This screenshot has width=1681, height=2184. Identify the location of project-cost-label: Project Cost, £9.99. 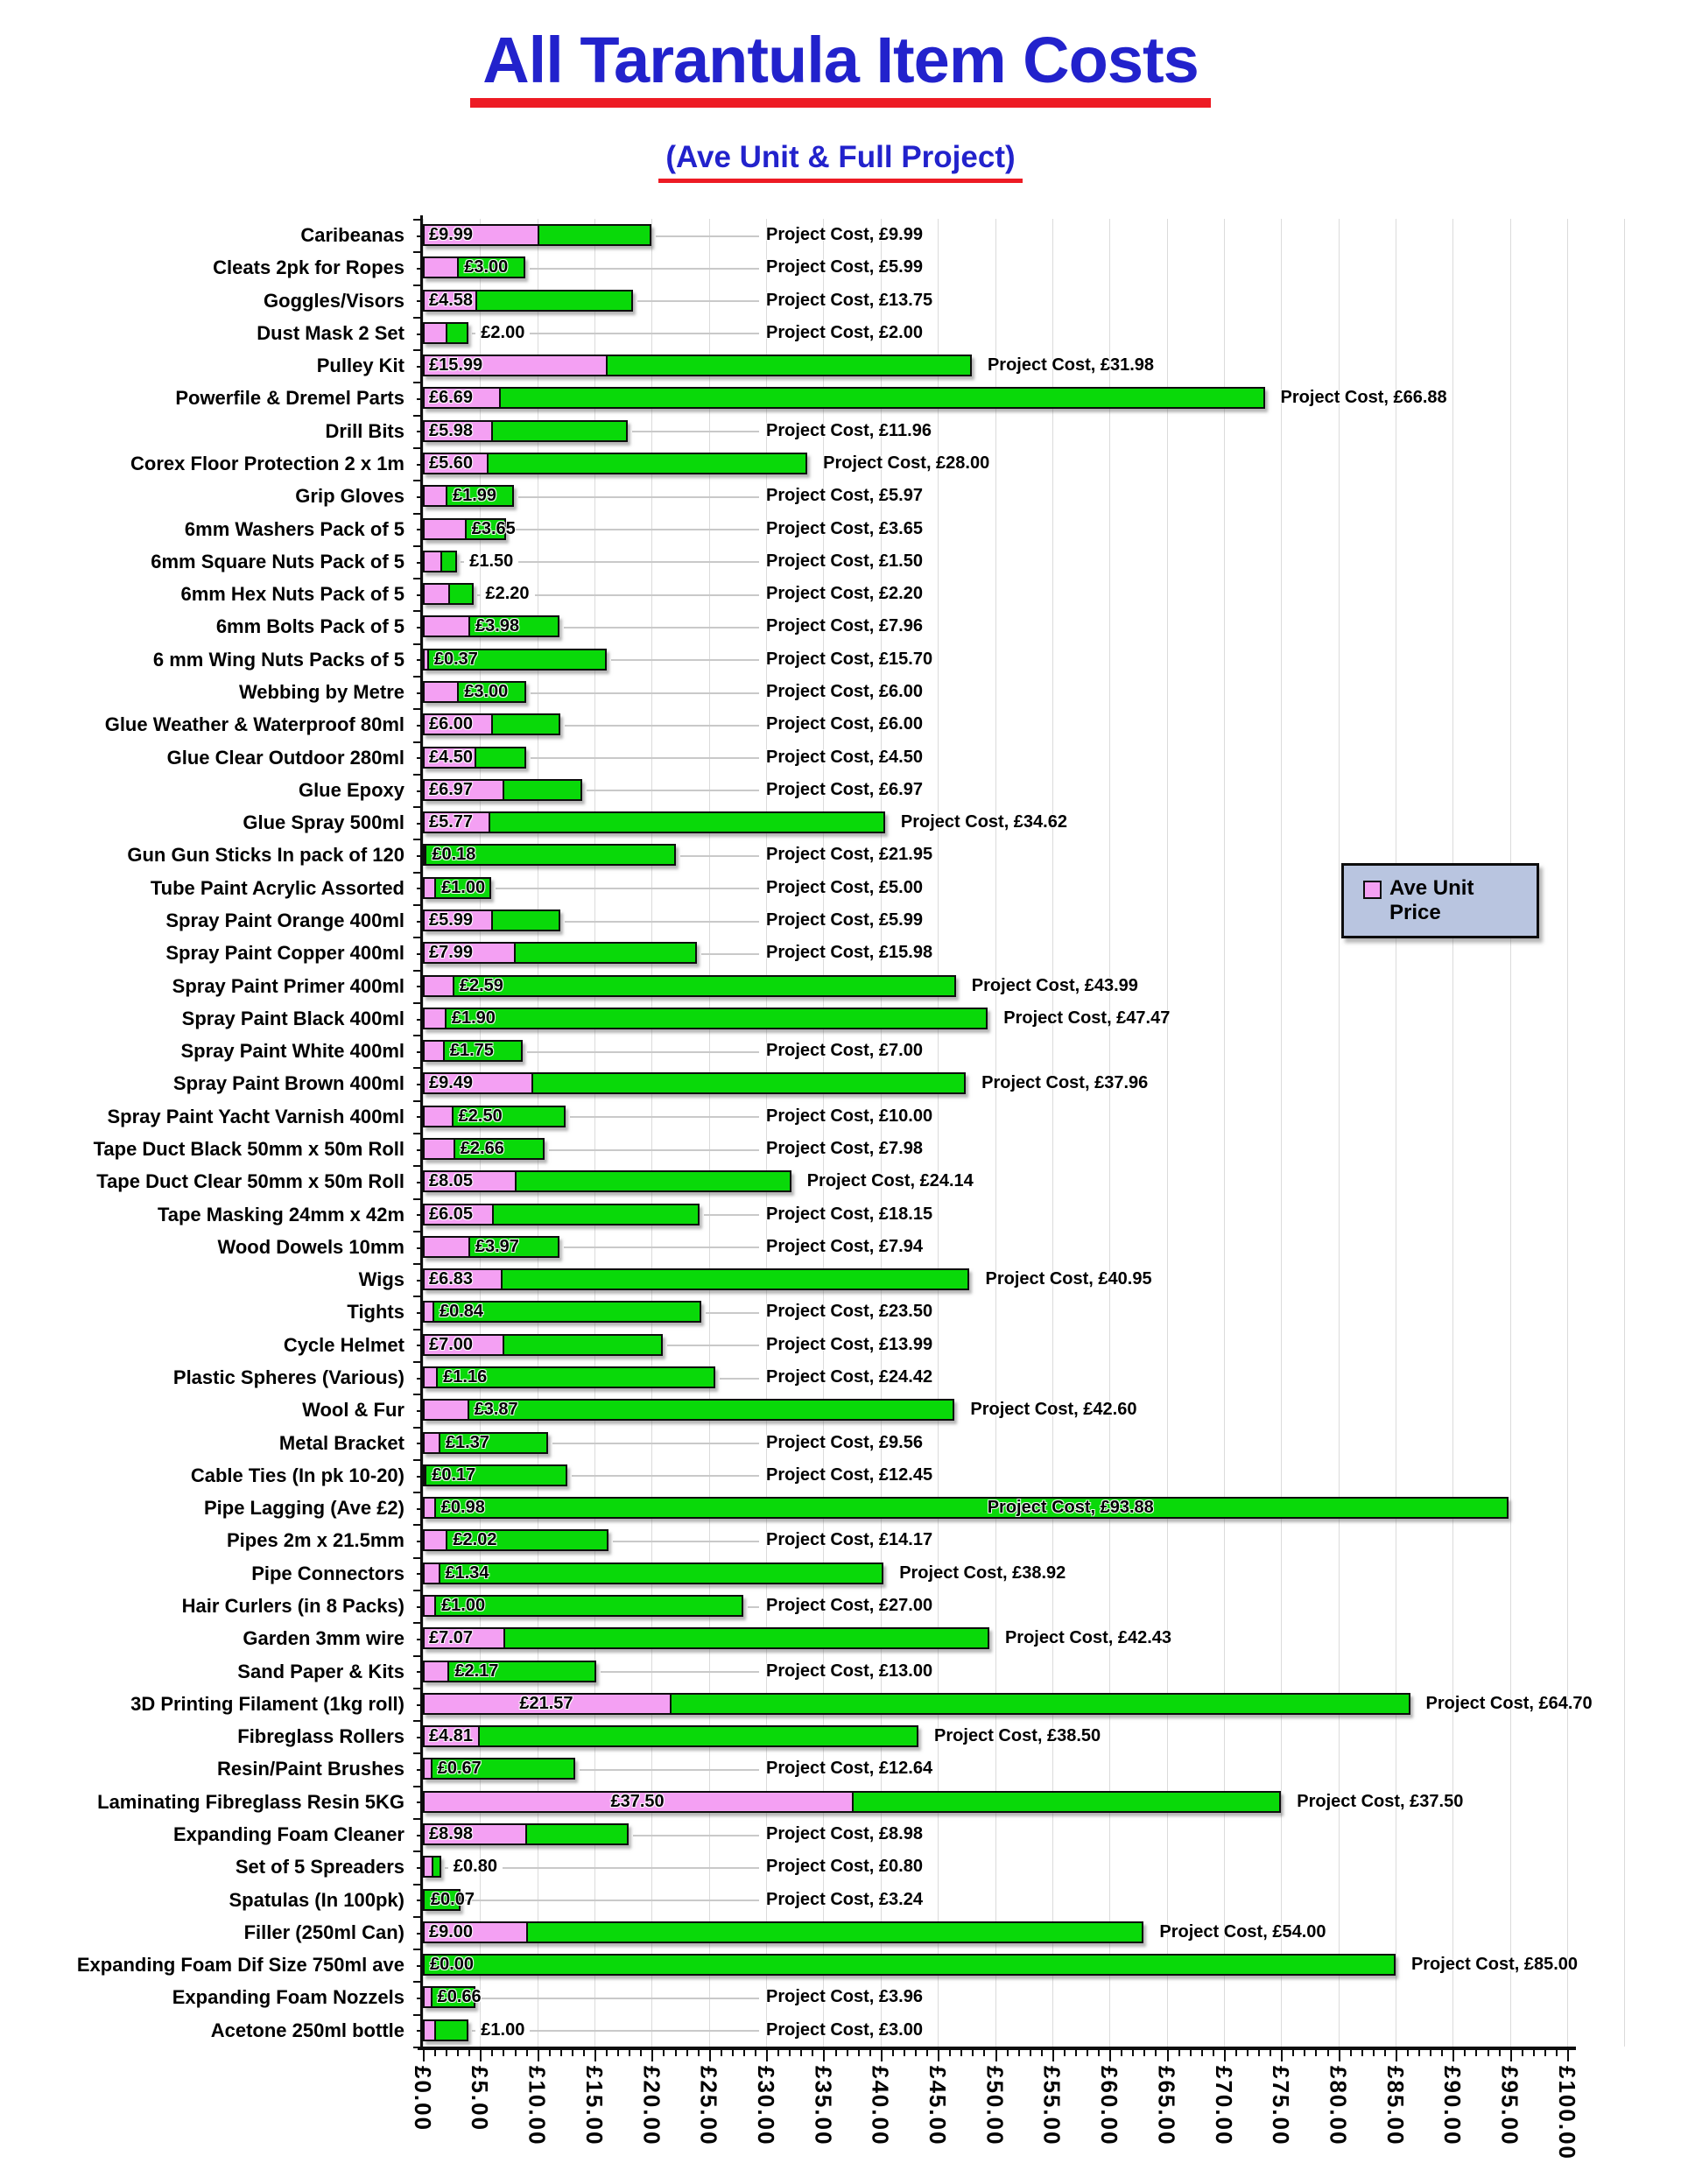
(844, 234).